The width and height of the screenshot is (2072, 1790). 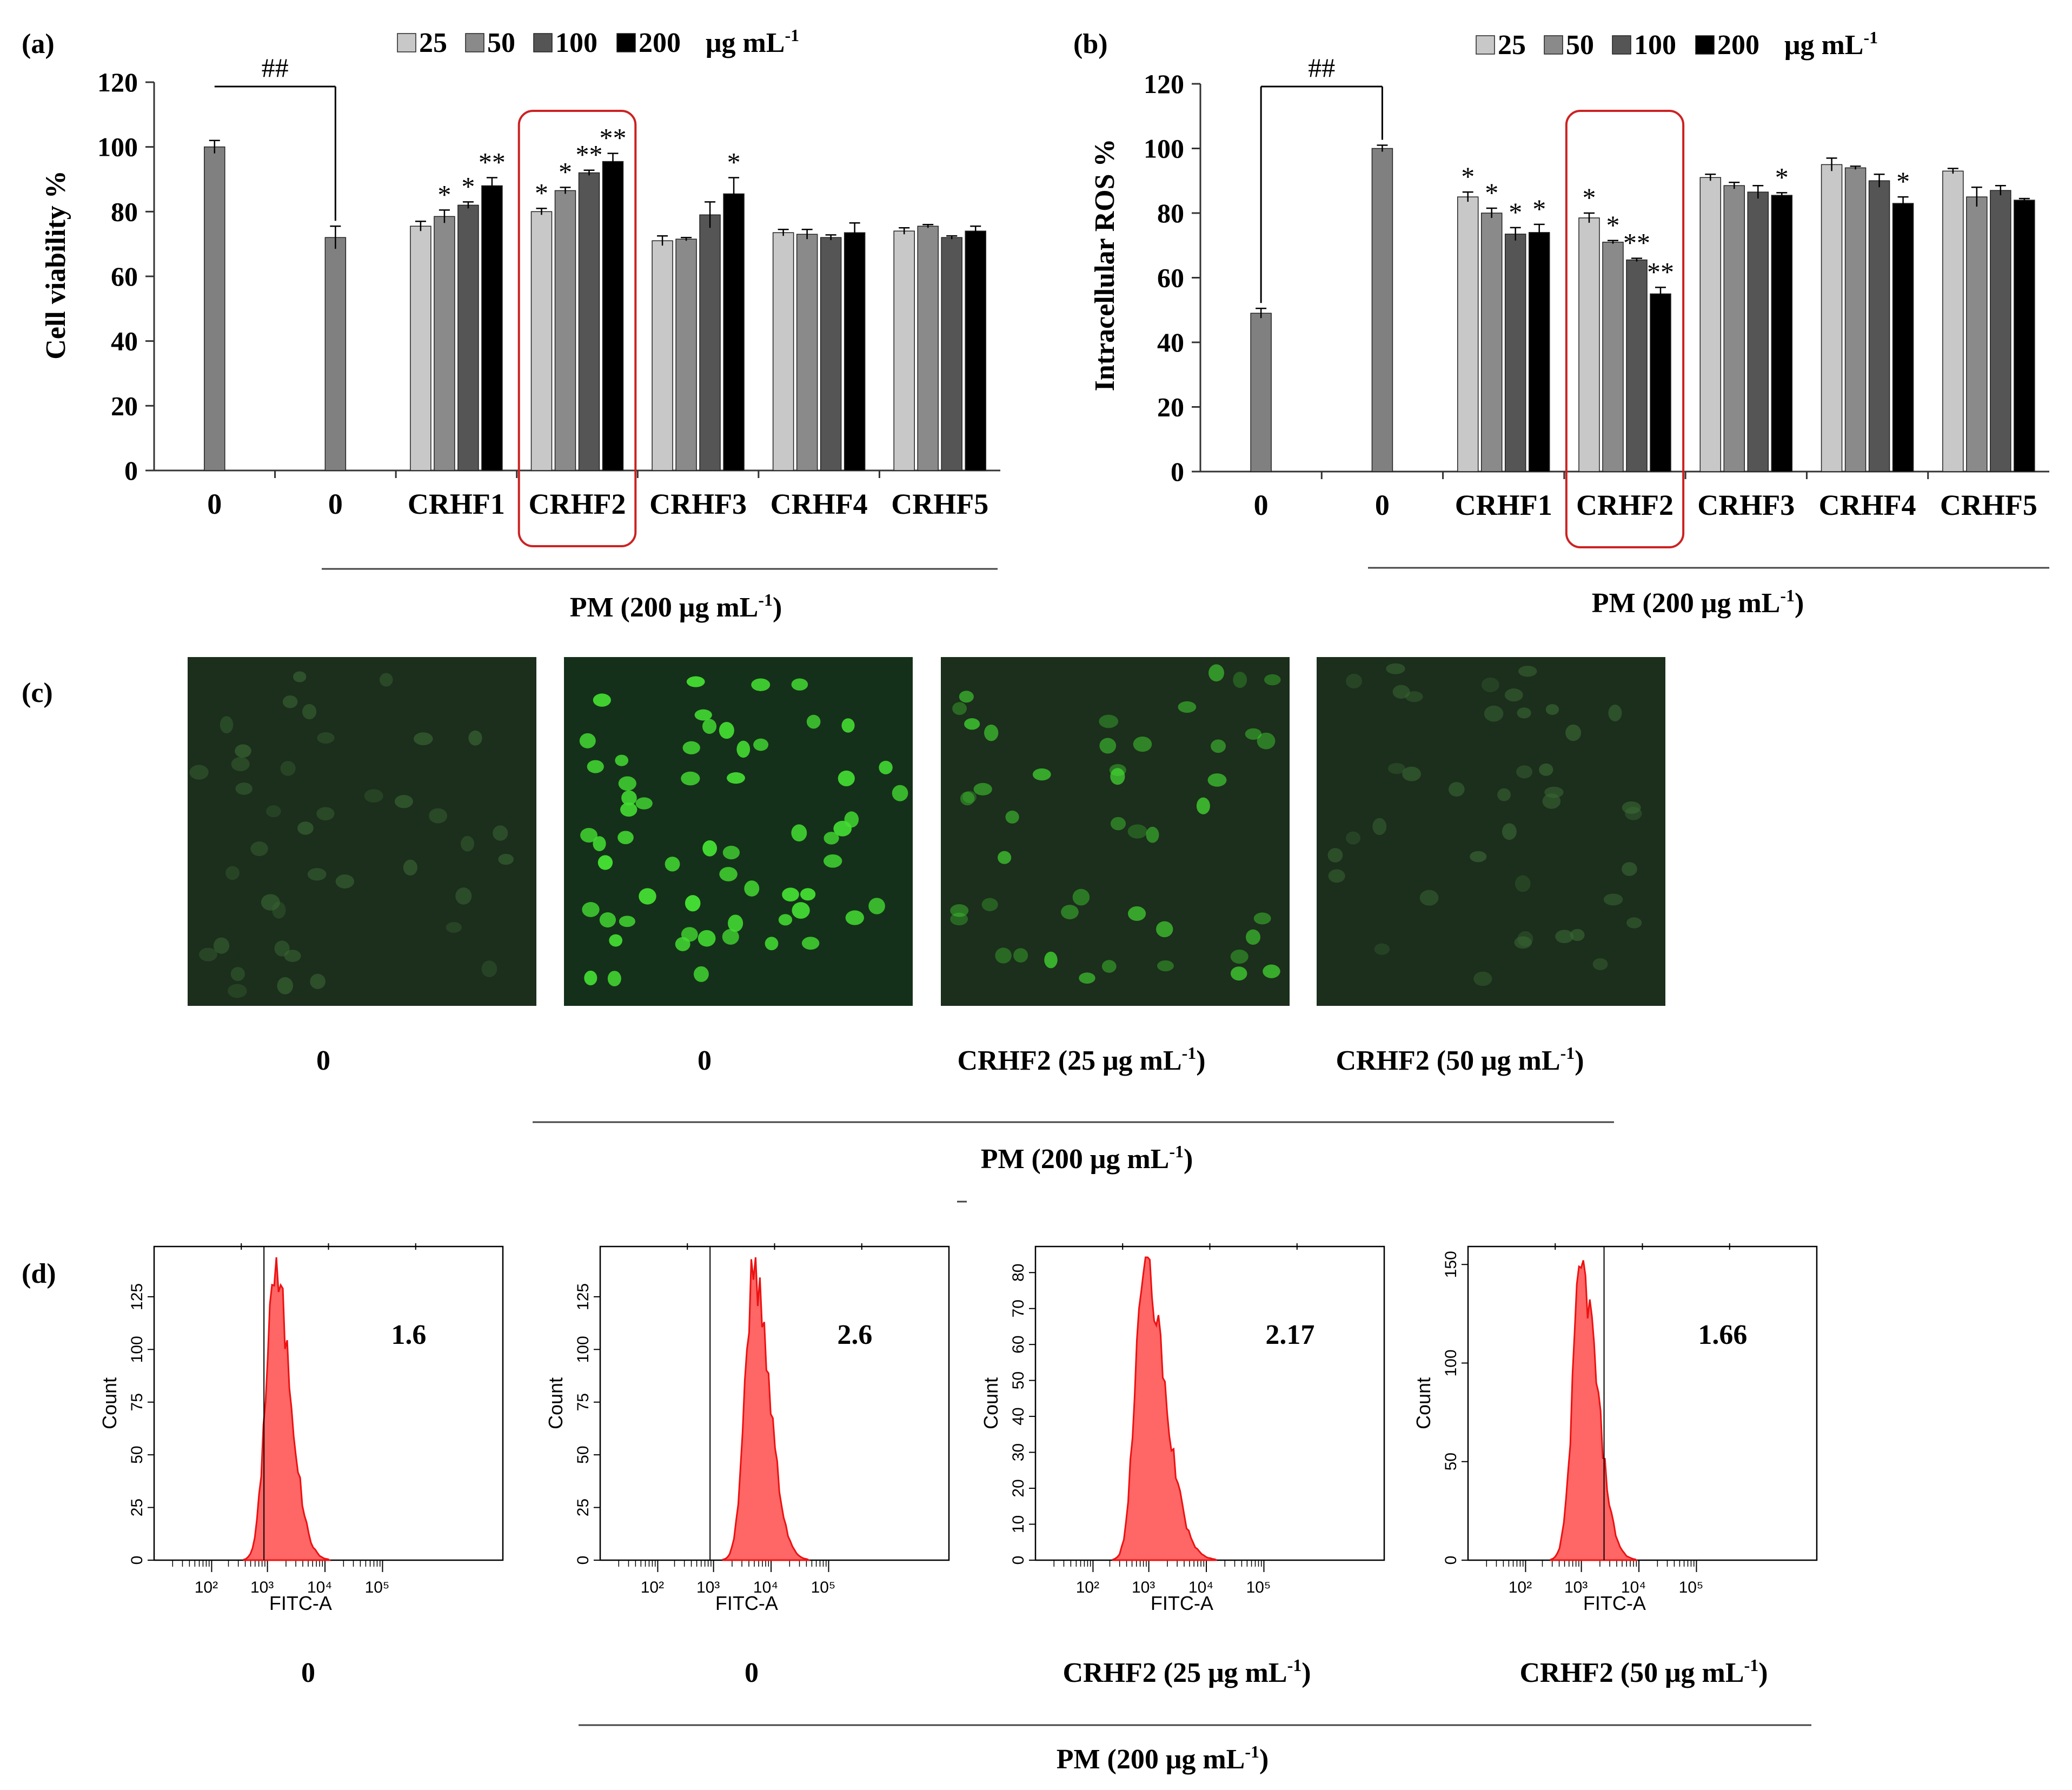 What do you see at coordinates (137, 1297) in the screenshot?
I see `y-tick-label: 125` at bounding box center [137, 1297].